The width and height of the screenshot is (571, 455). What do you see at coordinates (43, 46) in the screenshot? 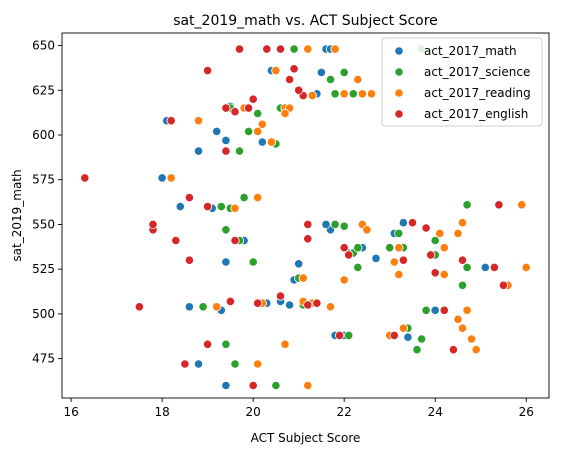
I see `y-tick-label: 650` at bounding box center [43, 46].